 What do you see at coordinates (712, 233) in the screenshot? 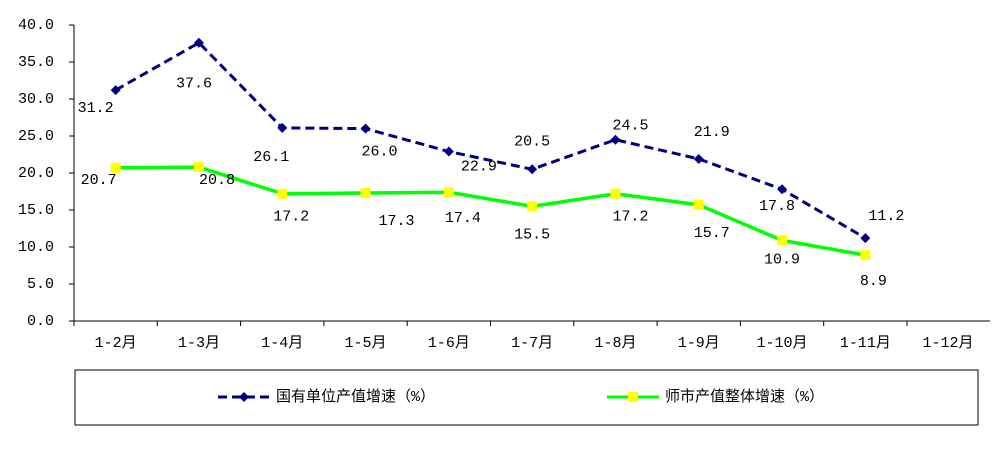
I see `data-label: 15.7` at bounding box center [712, 233].